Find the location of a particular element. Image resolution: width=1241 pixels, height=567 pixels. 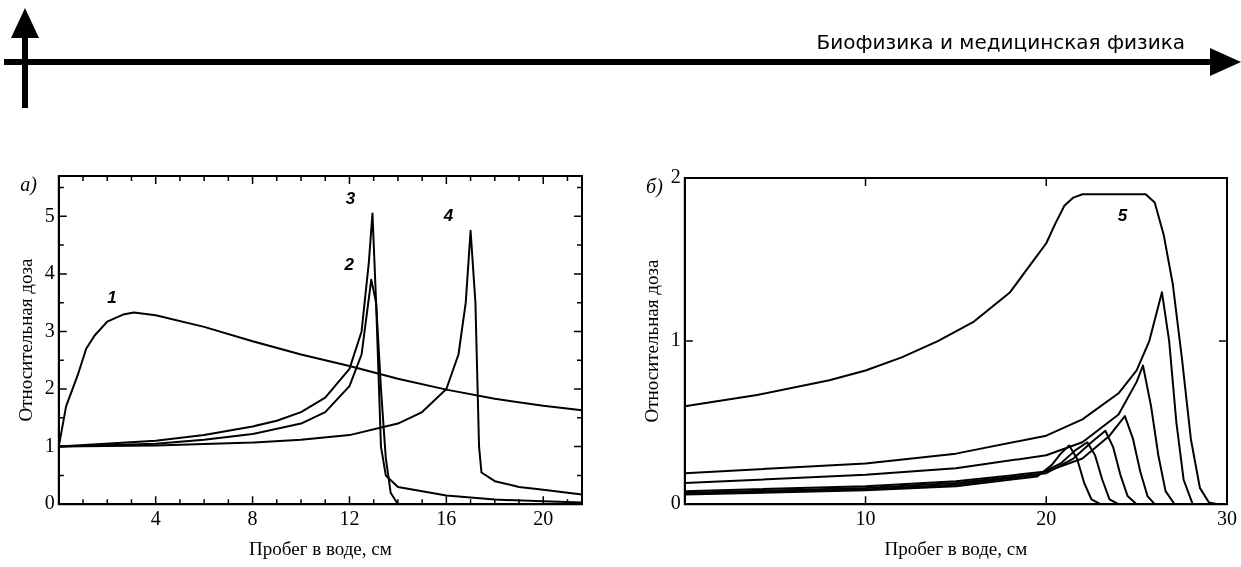

y-tick-label: 4 is located at coordinates (49, 272).